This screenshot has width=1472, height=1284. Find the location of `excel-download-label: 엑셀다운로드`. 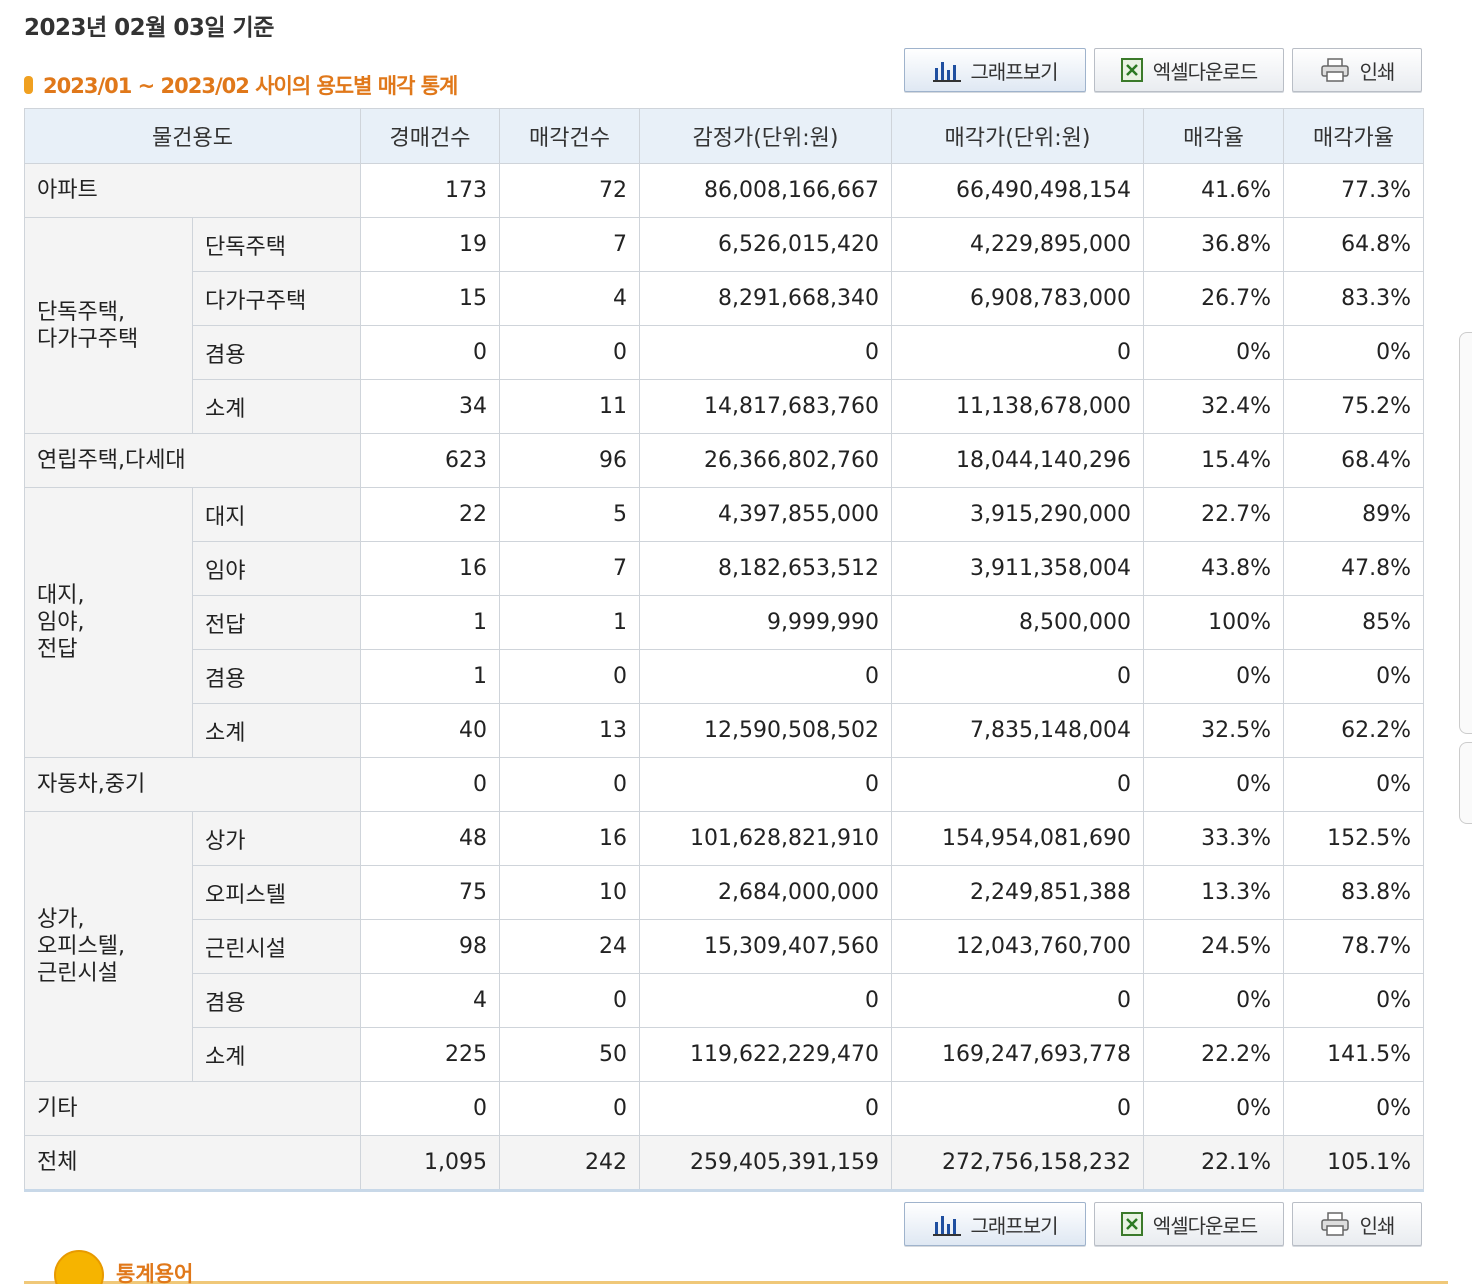

excel-download-label: 엑셀다운로드 is located at coordinates (1205, 71).